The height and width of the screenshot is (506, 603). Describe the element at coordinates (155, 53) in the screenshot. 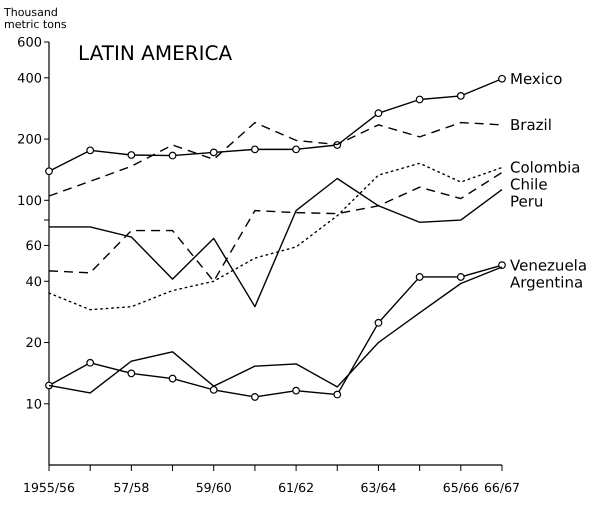

I see `chart-title: LATIN AMERICA` at that location.